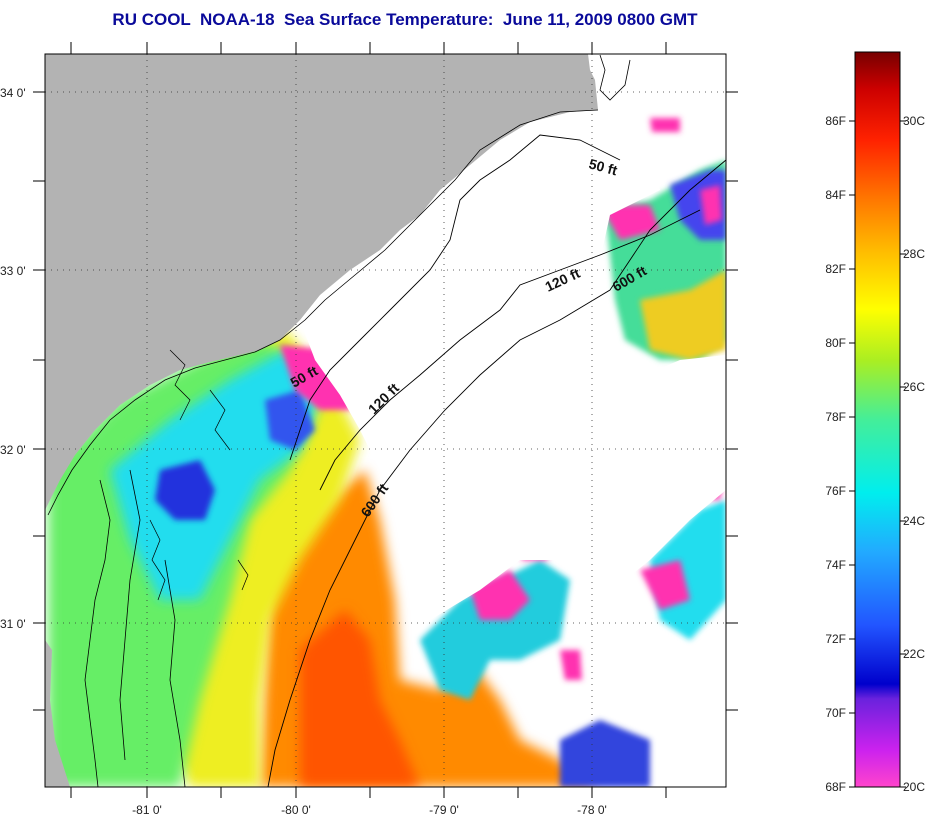  What do you see at coordinates (835, 343) in the screenshot?
I see `colorbar-label-80f: 80F` at bounding box center [835, 343].